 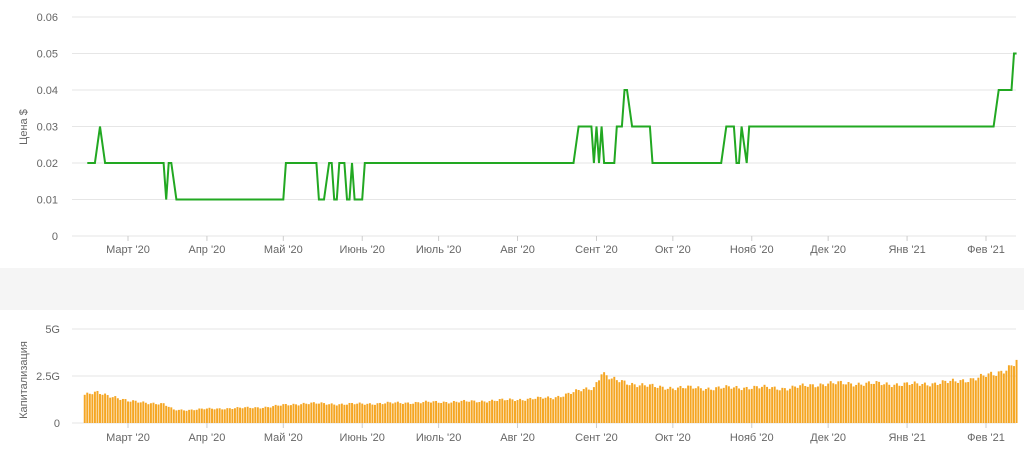 I want to click on price-y-tick-label: 0.05, so click(x=47, y=55).